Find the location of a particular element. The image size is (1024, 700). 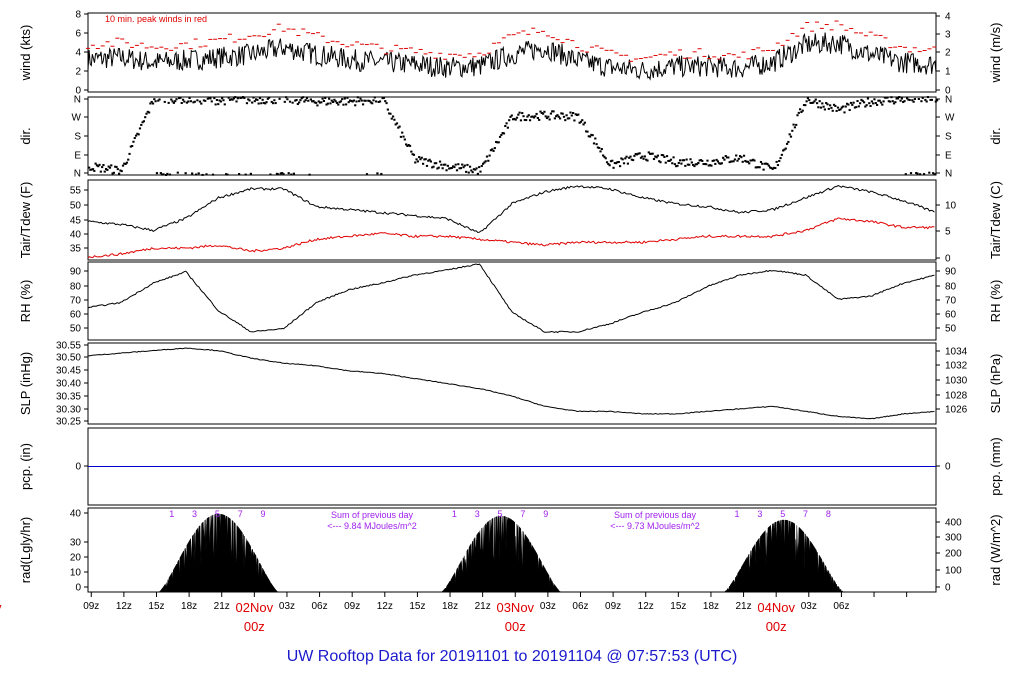

left-tick-label: 10 is located at coordinates (76, 573).